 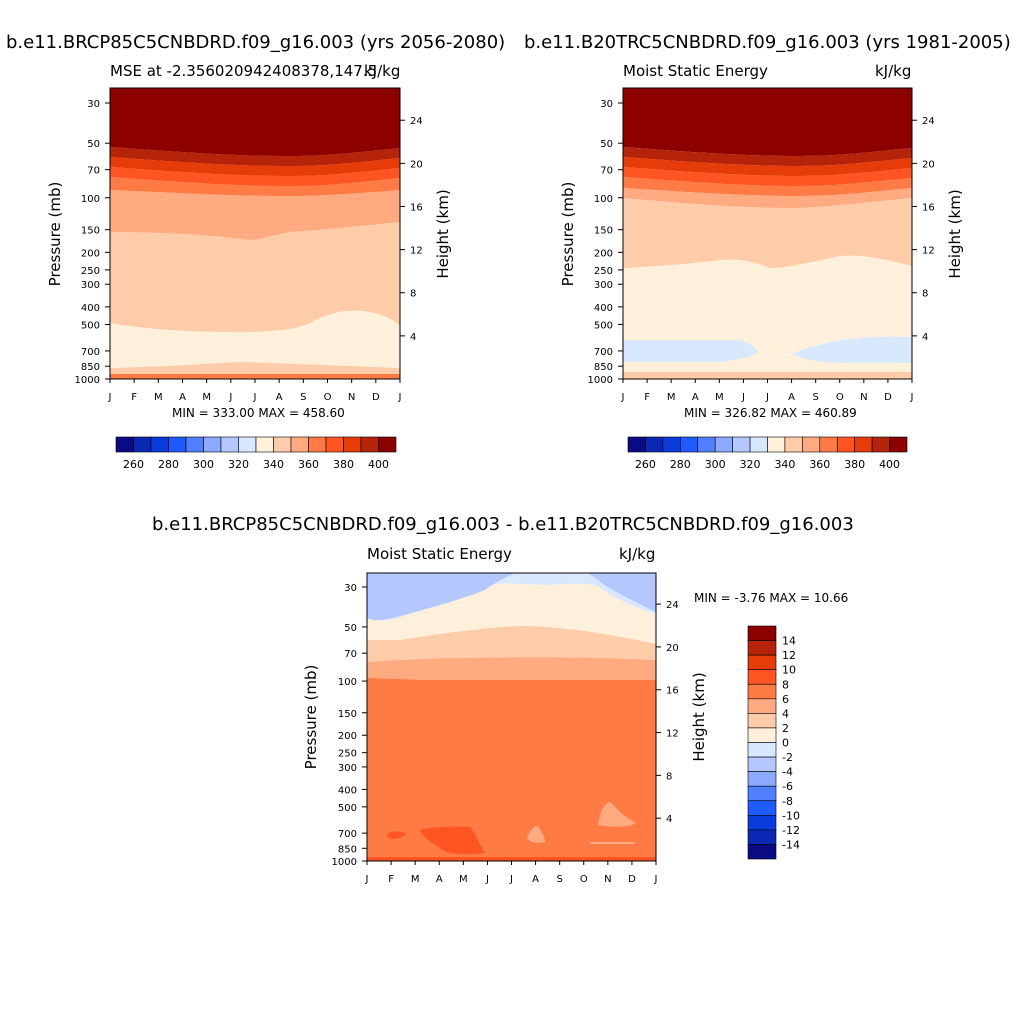 What do you see at coordinates (645, 464) in the screenshot?
I see `colorbar2-label: 260` at bounding box center [645, 464].